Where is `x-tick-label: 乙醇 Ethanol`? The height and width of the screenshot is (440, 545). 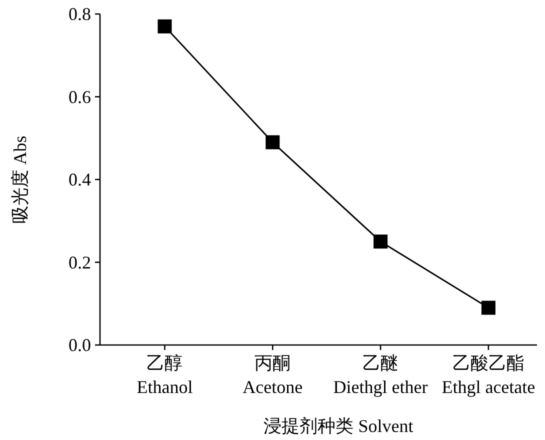
x-tick-label: 乙醇 Ethanol is located at coordinates (164, 375).